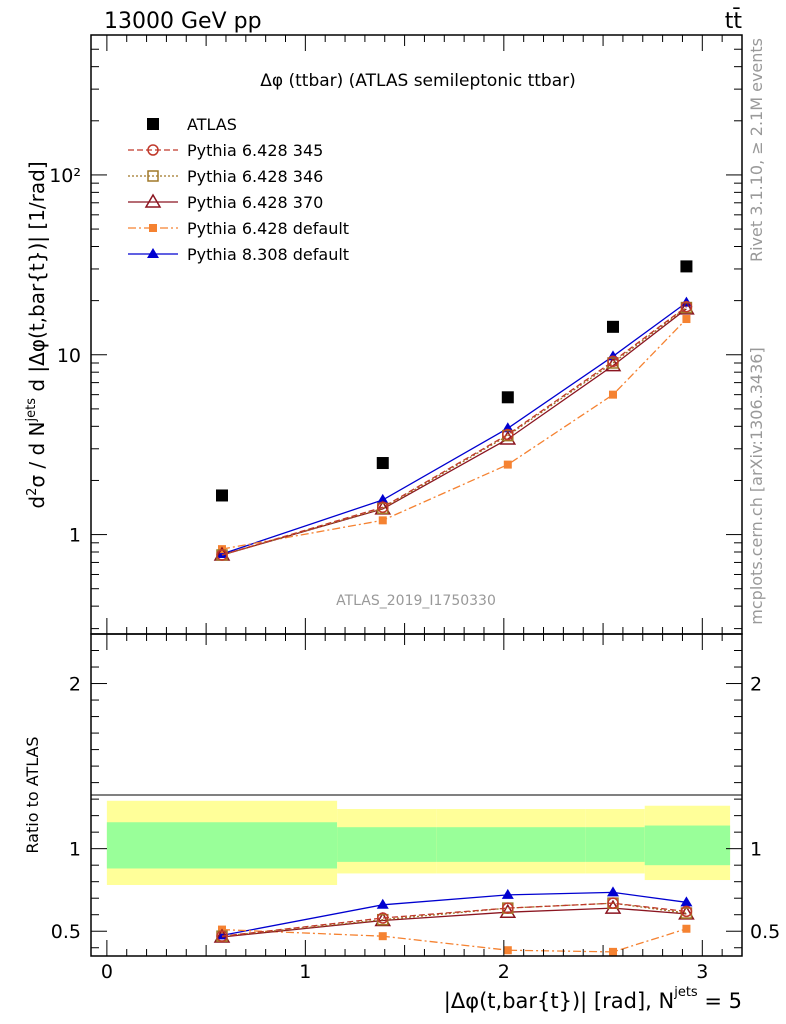  Describe the element at coordinates (255, 202) in the screenshot. I see `legend-pythia-6-428-370-label: Pythia 6.428 370` at that location.